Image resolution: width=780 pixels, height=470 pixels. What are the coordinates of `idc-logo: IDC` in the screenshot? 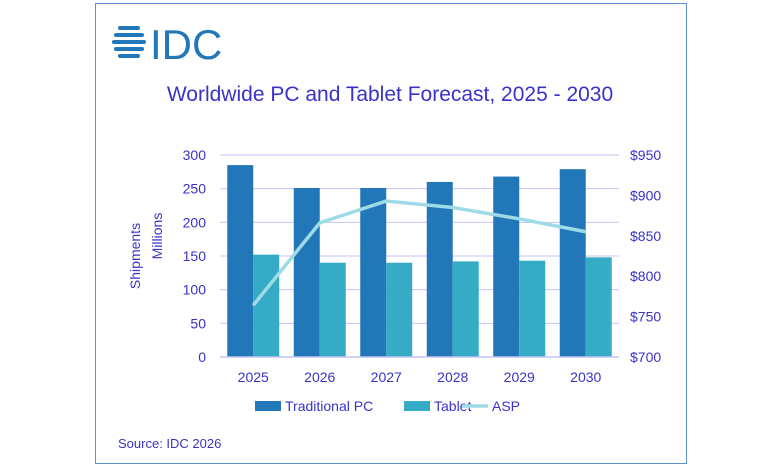 It's located at (167, 42).